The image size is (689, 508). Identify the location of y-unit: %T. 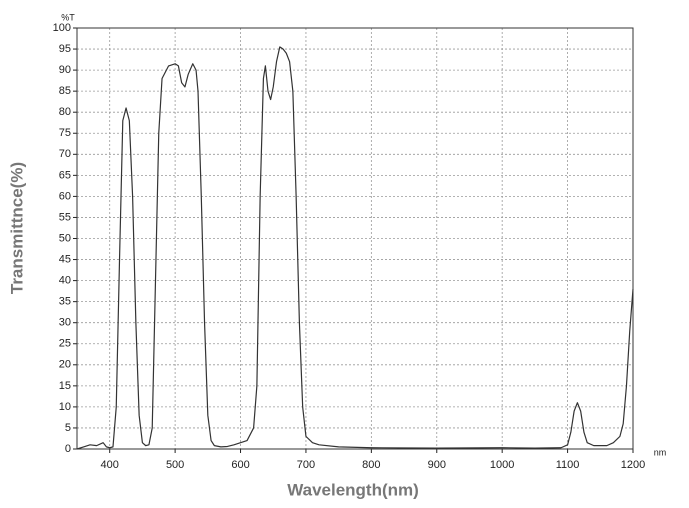
(68, 17).